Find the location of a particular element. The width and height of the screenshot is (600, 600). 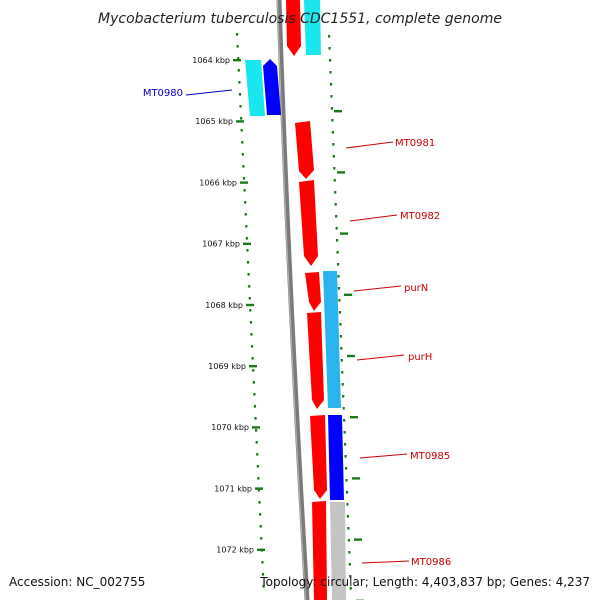

gene-label-mt0986: MT0986 is located at coordinates (431, 562).